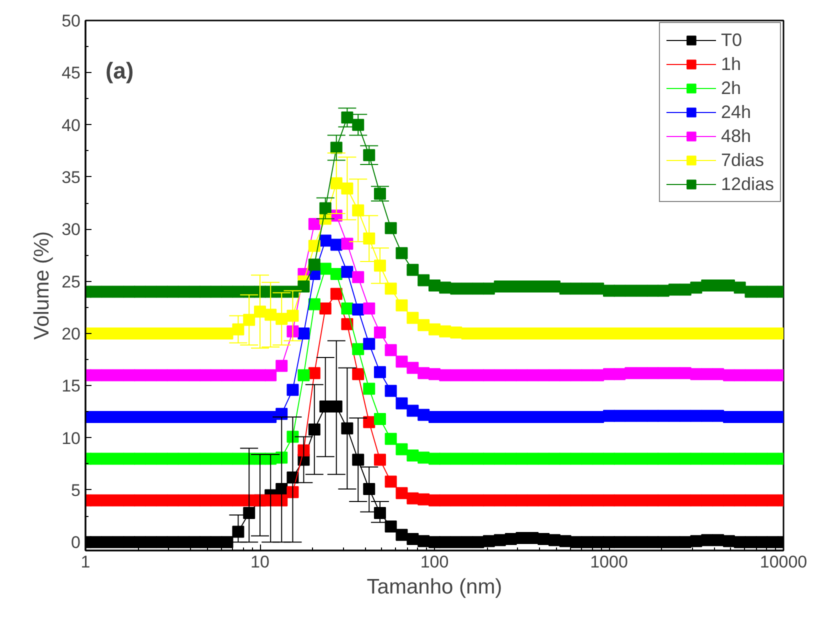  Describe the element at coordinates (742, 160) in the screenshot. I see `legend-label: 7dias` at that location.